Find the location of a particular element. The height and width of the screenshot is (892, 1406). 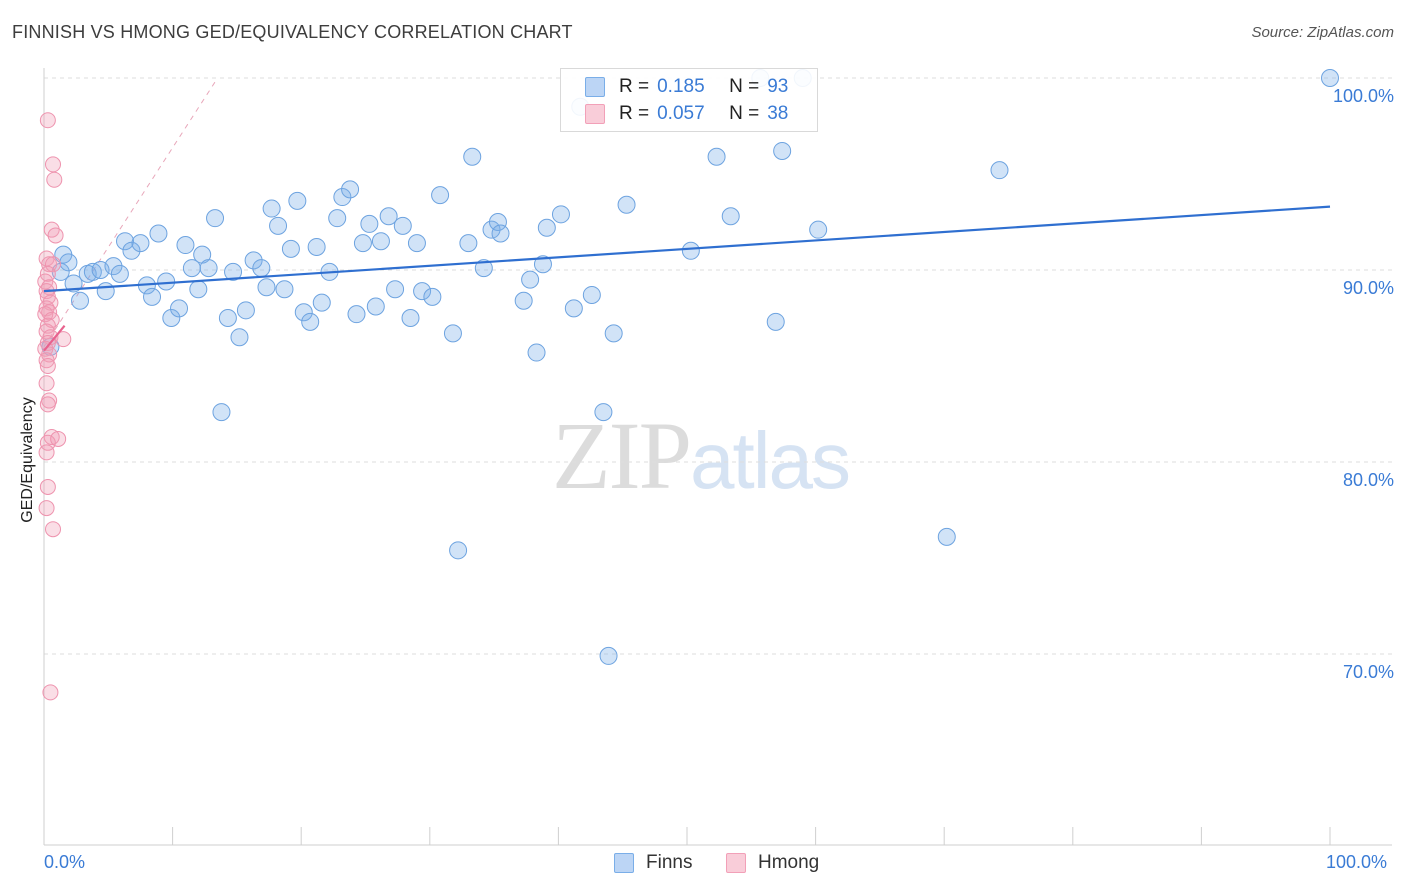

legend-row-finns: R = 0.185 N = 93 is located at coordinates (686, 87).